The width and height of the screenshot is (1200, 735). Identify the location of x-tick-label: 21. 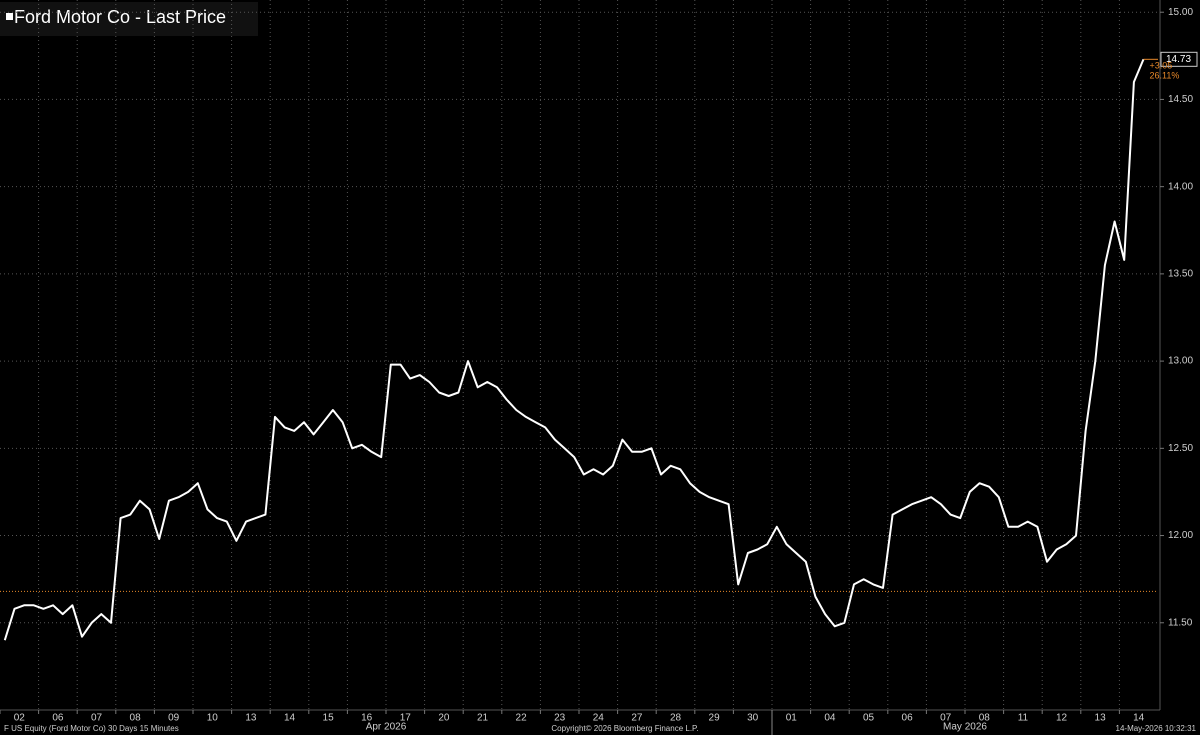
(483, 718).